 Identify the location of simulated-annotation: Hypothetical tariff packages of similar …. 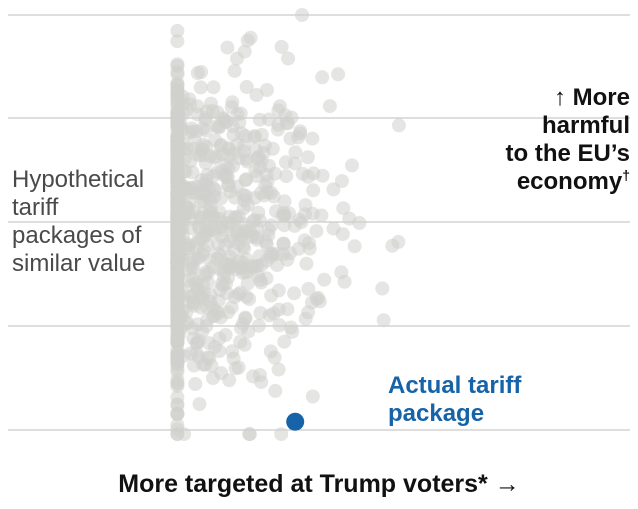
(92, 222).